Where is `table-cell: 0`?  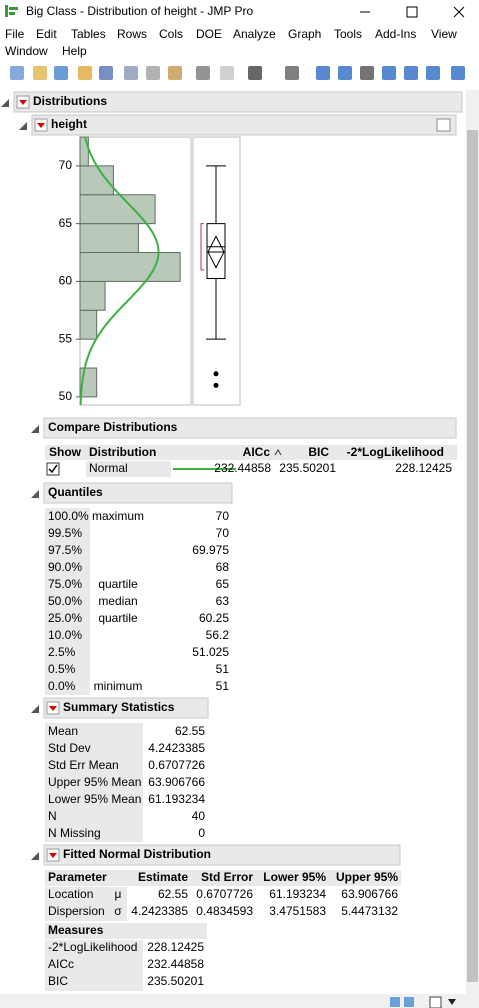 table-cell: 0 is located at coordinates (201, 833).